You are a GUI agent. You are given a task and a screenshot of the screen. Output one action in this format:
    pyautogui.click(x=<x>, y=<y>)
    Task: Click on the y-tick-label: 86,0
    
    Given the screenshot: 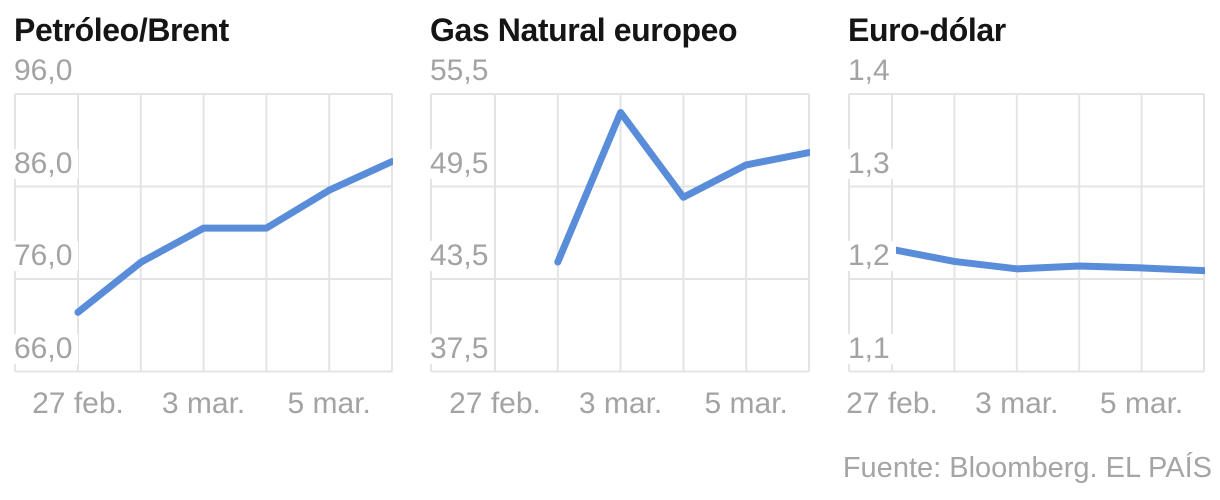 What is the action you would take?
    pyautogui.click(x=46, y=163)
    